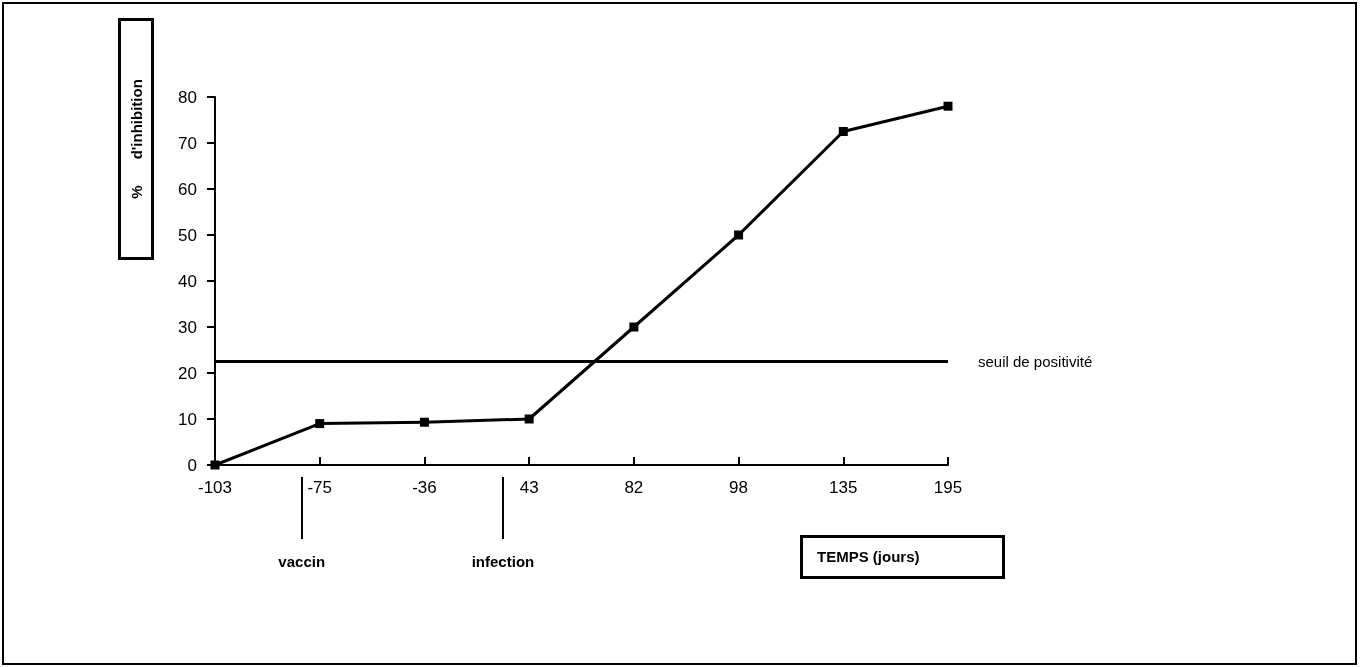 Image resolution: width=1363 pixels, height=667 pixels. I want to click on y-tick-label: 70, so click(187, 143).